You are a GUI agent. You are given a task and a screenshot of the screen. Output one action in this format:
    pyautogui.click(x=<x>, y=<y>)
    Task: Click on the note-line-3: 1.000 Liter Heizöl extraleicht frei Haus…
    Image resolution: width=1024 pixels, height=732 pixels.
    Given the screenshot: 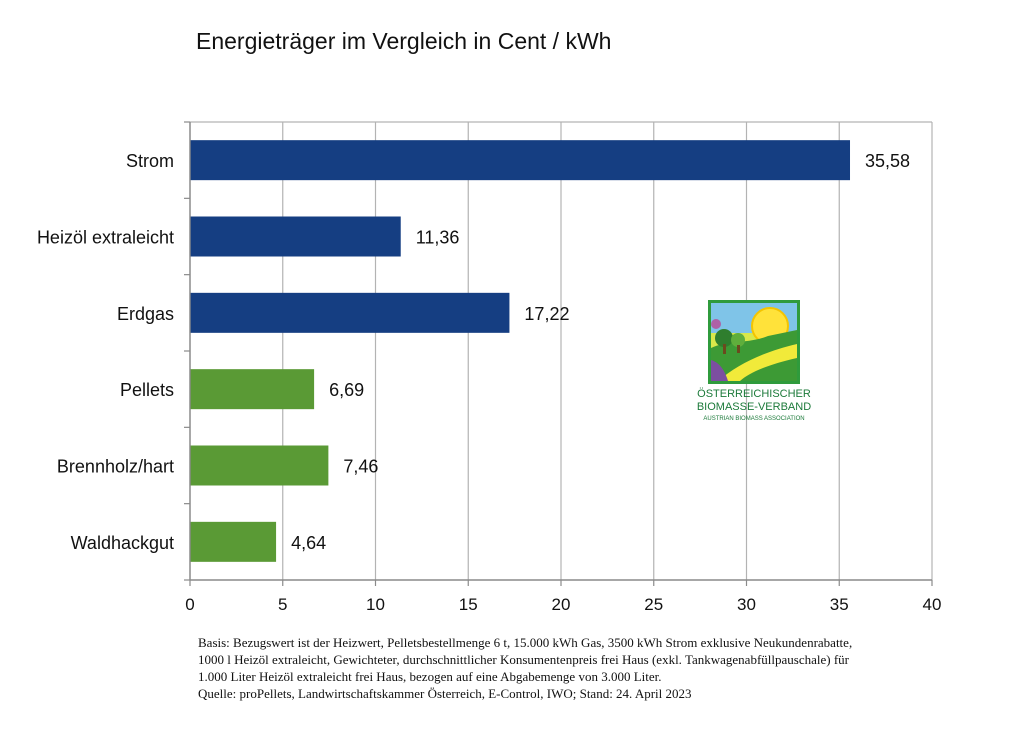 What is the action you would take?
    pyautogui.click(x=430, y=676)
    